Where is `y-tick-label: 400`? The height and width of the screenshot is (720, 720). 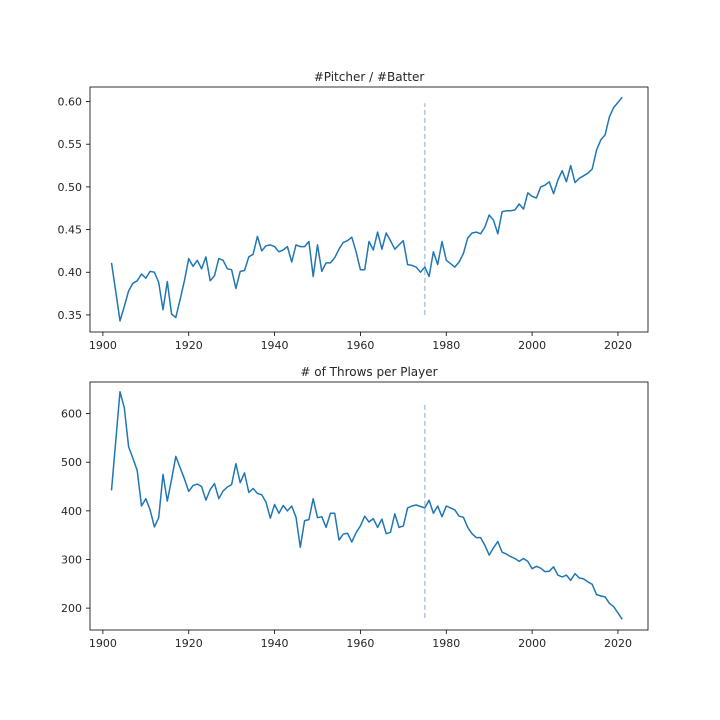 y-tick-label: 400 is located at coordinates (71, 511).